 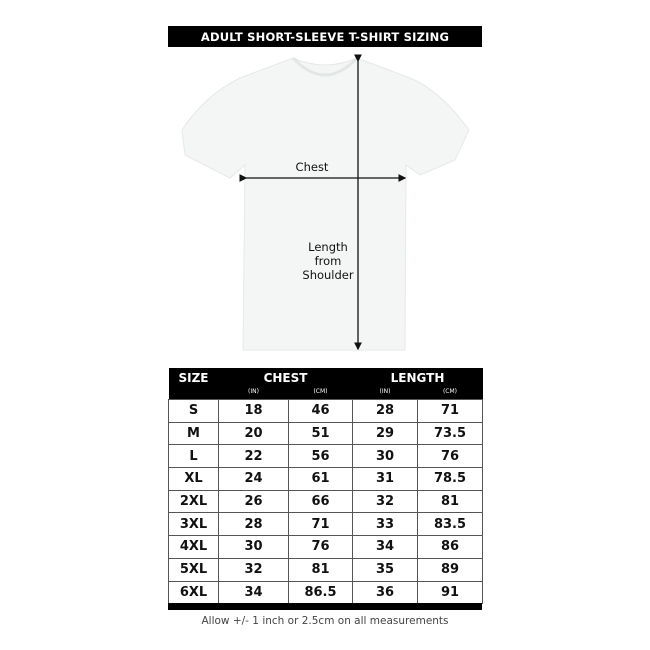 I want to click on header-chest: CHEST, so click(x=285, y=378).